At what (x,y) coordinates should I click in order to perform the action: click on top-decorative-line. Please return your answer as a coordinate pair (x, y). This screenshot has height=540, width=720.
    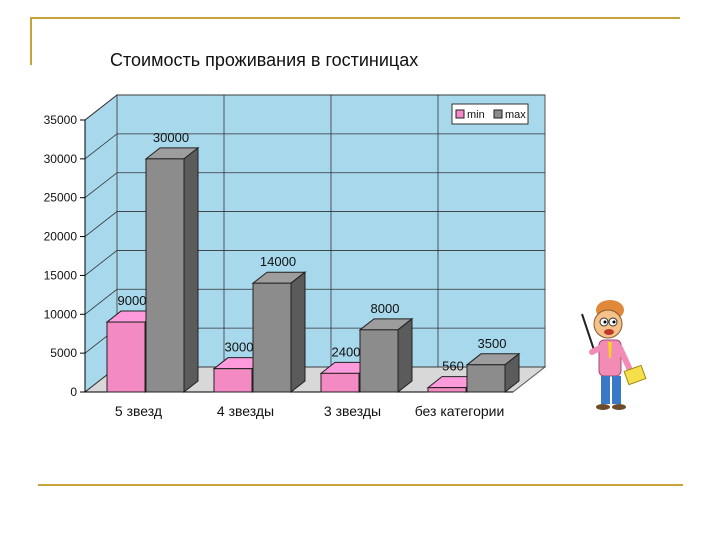
    Looking at the image, I should click on (355, 18).